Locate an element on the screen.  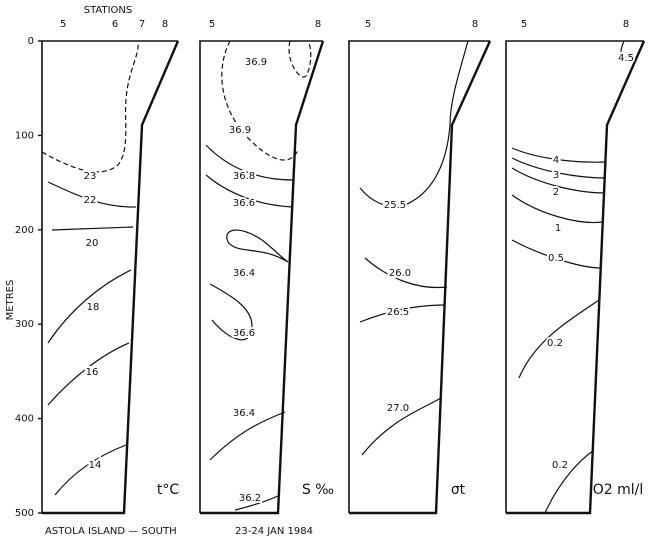
contour-label: 18 is located at coordinates (93, 307).